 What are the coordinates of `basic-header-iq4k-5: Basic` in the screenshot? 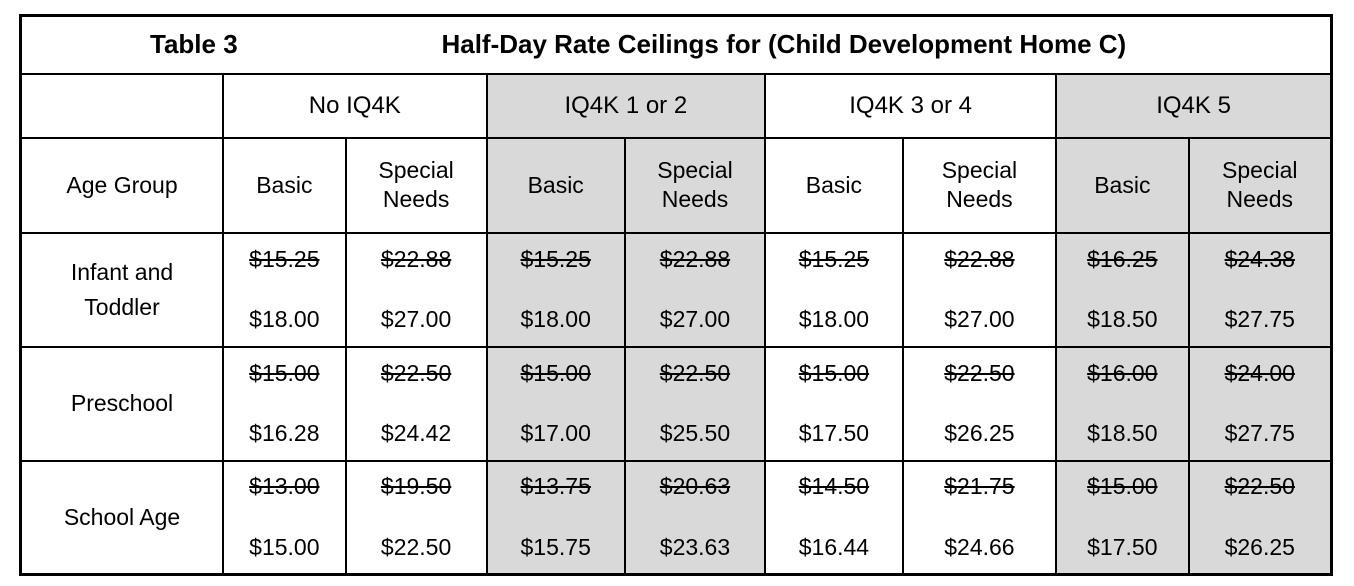 It's located at (1122, 185).